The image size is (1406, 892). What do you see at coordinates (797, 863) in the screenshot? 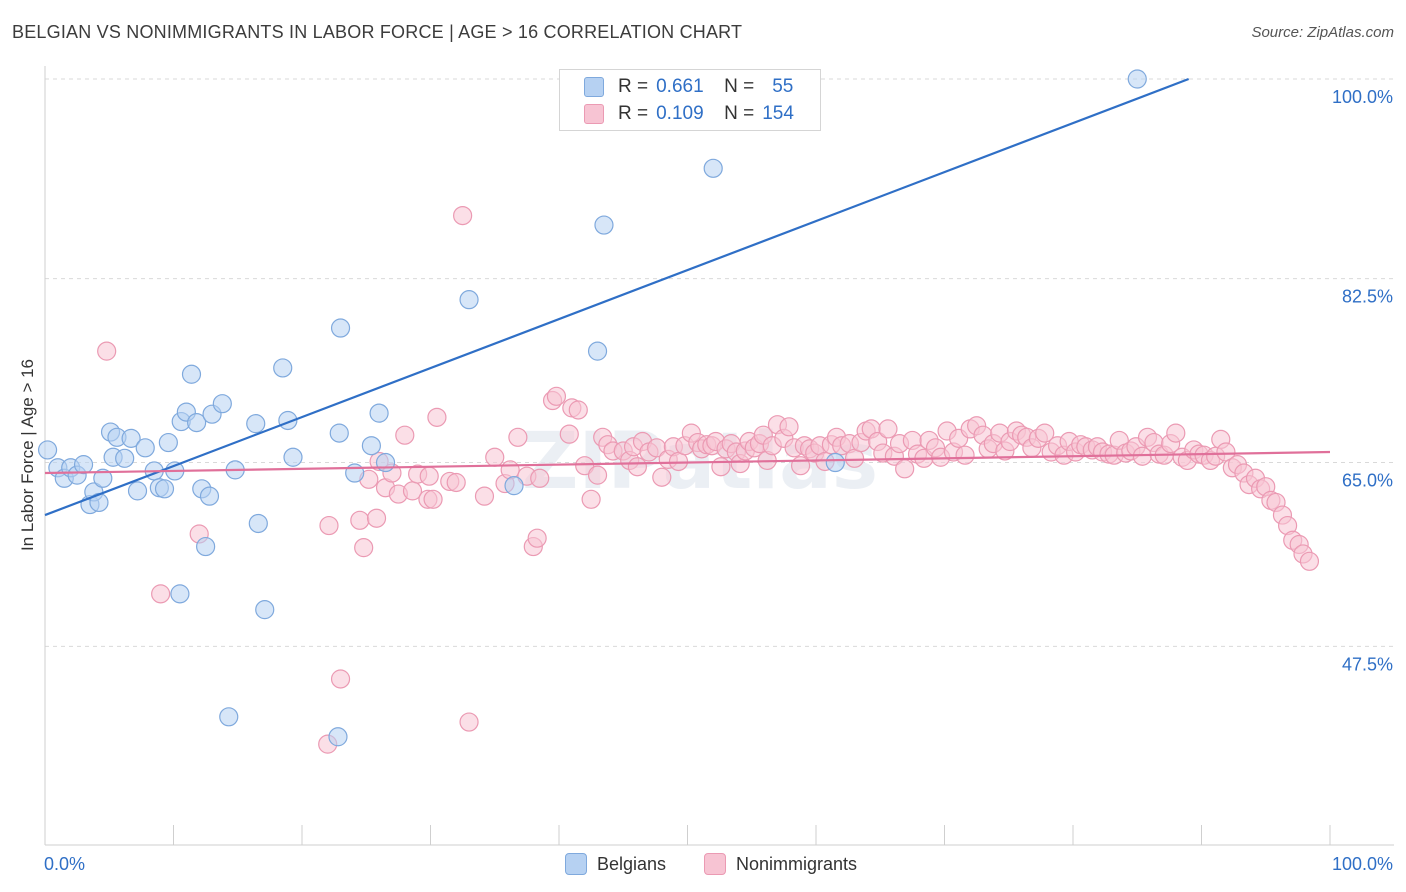
I see `nonimmigrants-legend-label: Nonimmigrants` at bounding box center [797, 863].